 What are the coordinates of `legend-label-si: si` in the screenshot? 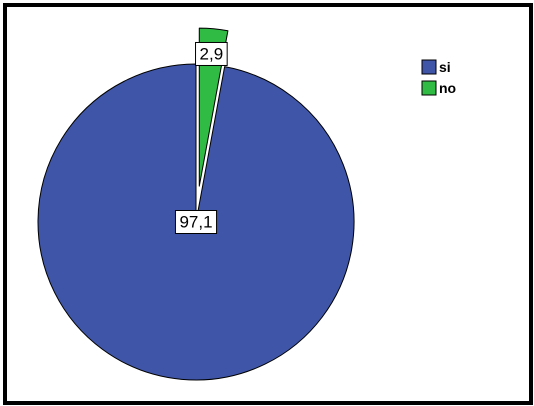 It's located at (445, 67).